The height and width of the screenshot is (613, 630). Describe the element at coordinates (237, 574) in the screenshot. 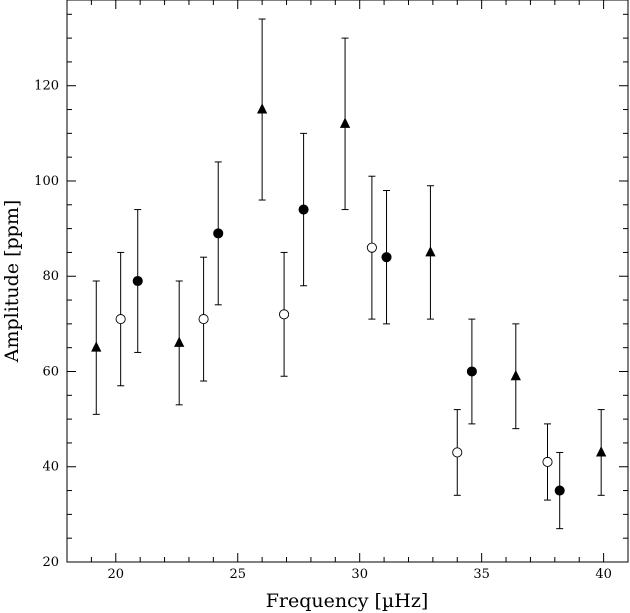

I see `x-tick-label: 25` at that location.